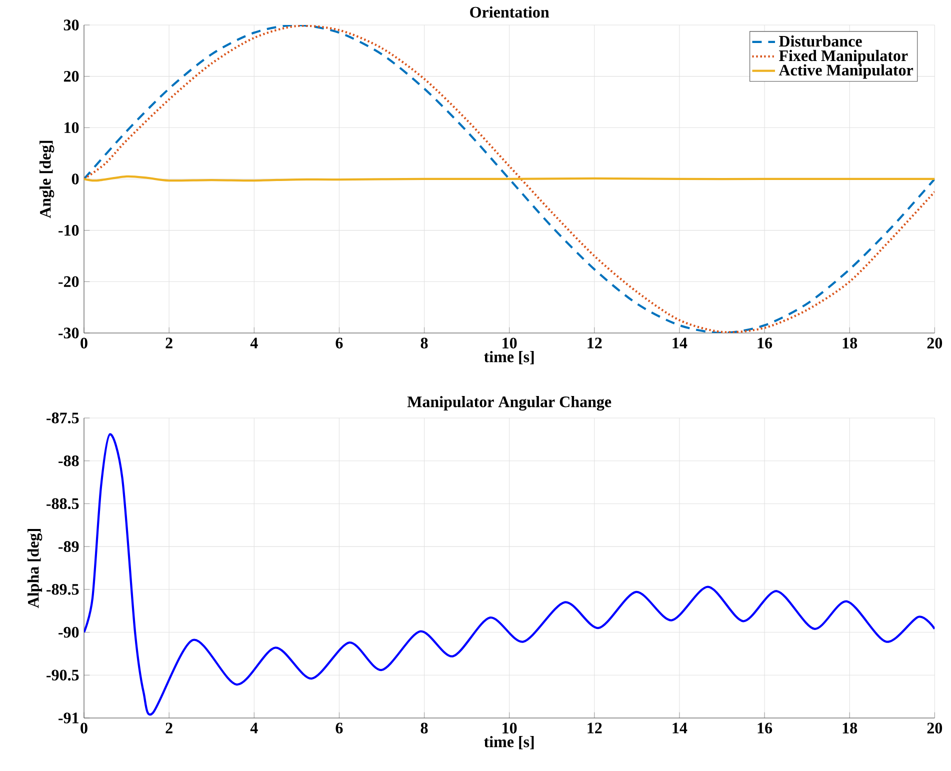  I want to click on chart-title: Manipulator Angular Change, so click(509, 403).